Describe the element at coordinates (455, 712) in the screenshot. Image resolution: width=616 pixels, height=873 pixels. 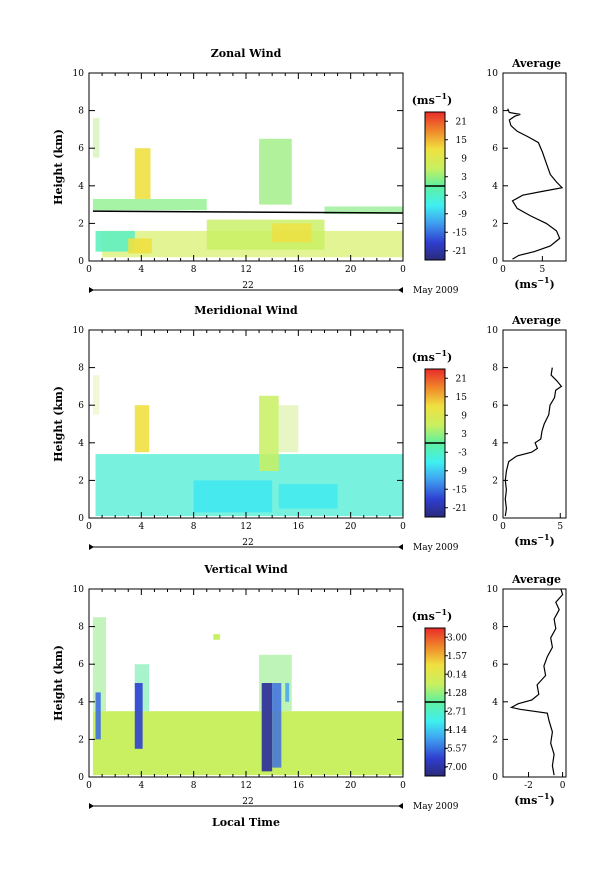
I see `colorbar-tick-label: -2.71` at that location.